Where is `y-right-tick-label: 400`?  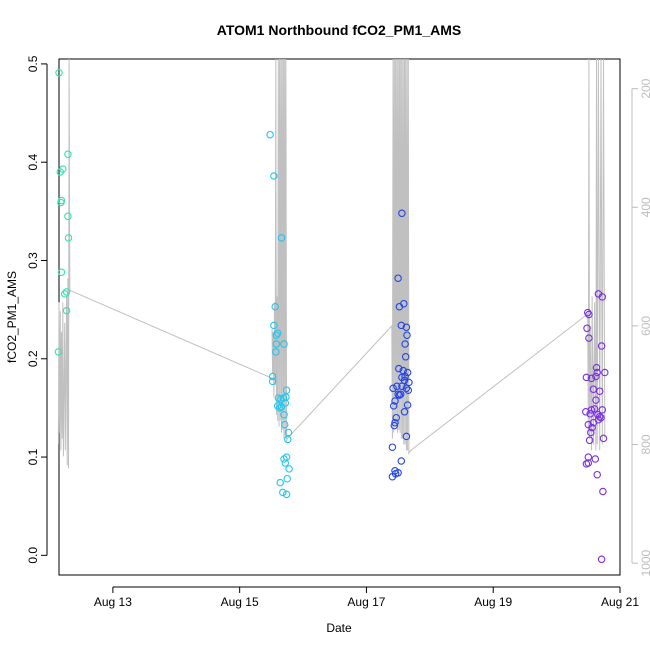
y-right-tick-label: 400 is located at coordinates (644, 207).